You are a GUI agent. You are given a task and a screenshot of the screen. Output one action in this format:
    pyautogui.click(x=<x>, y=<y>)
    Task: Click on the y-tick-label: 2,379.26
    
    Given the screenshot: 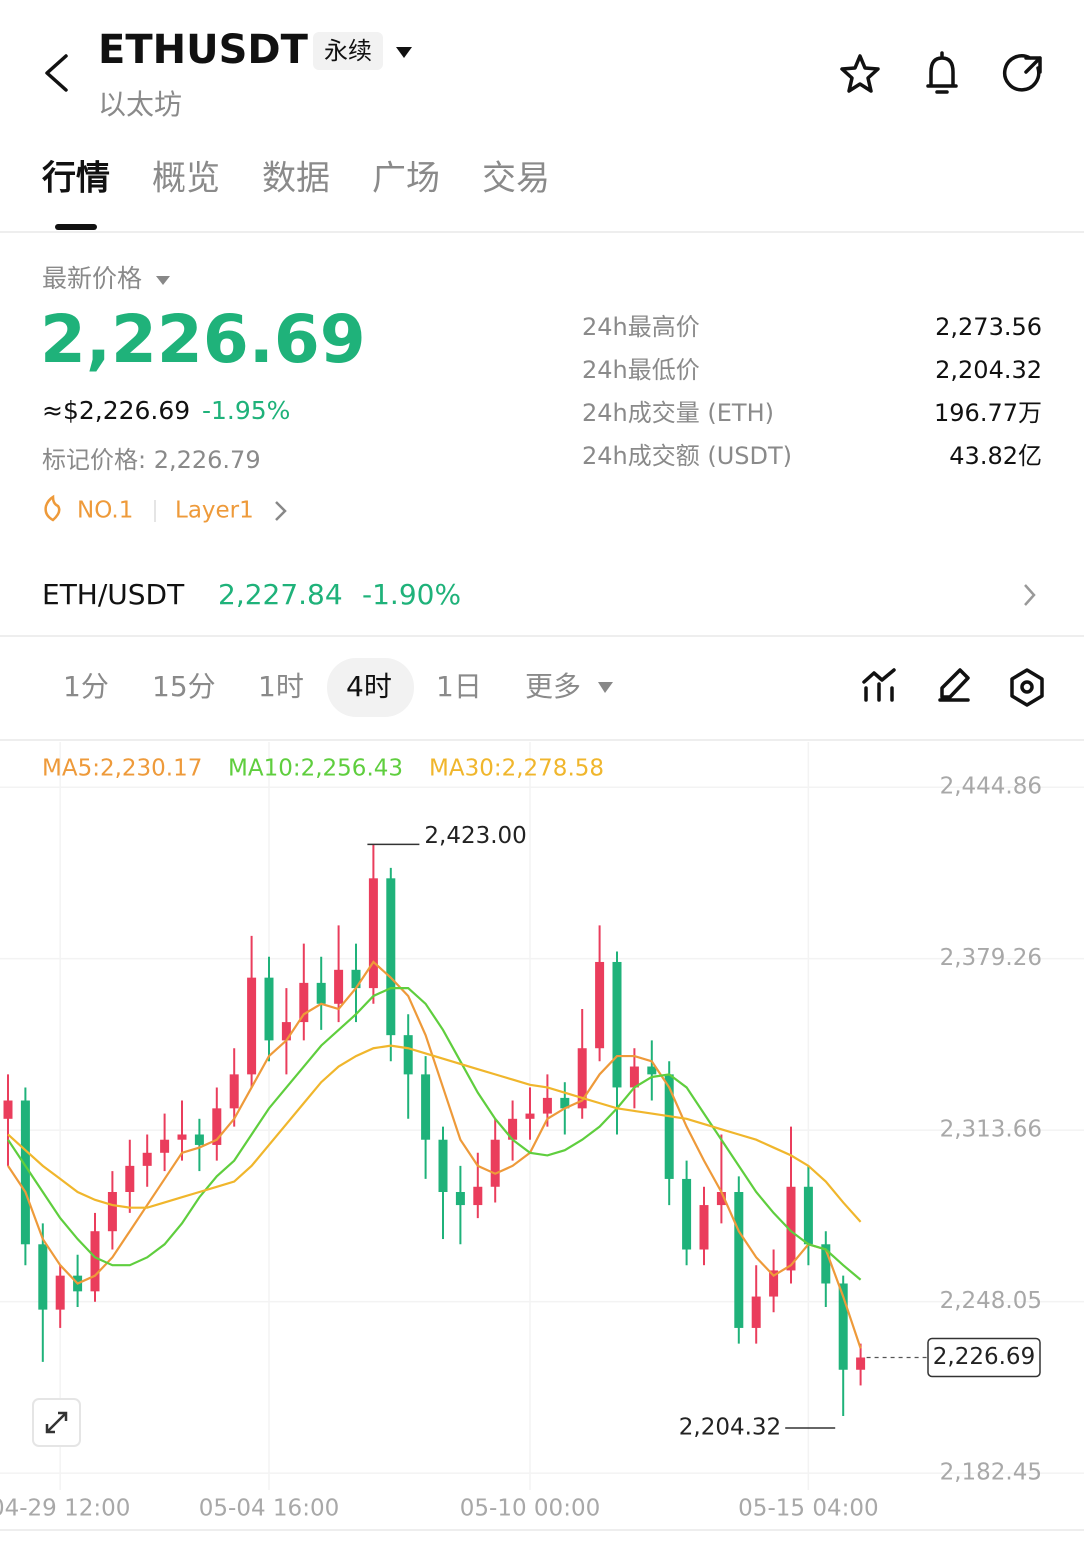 What is the action you would take?
    pyautogui.click(x=991, y=958)
    